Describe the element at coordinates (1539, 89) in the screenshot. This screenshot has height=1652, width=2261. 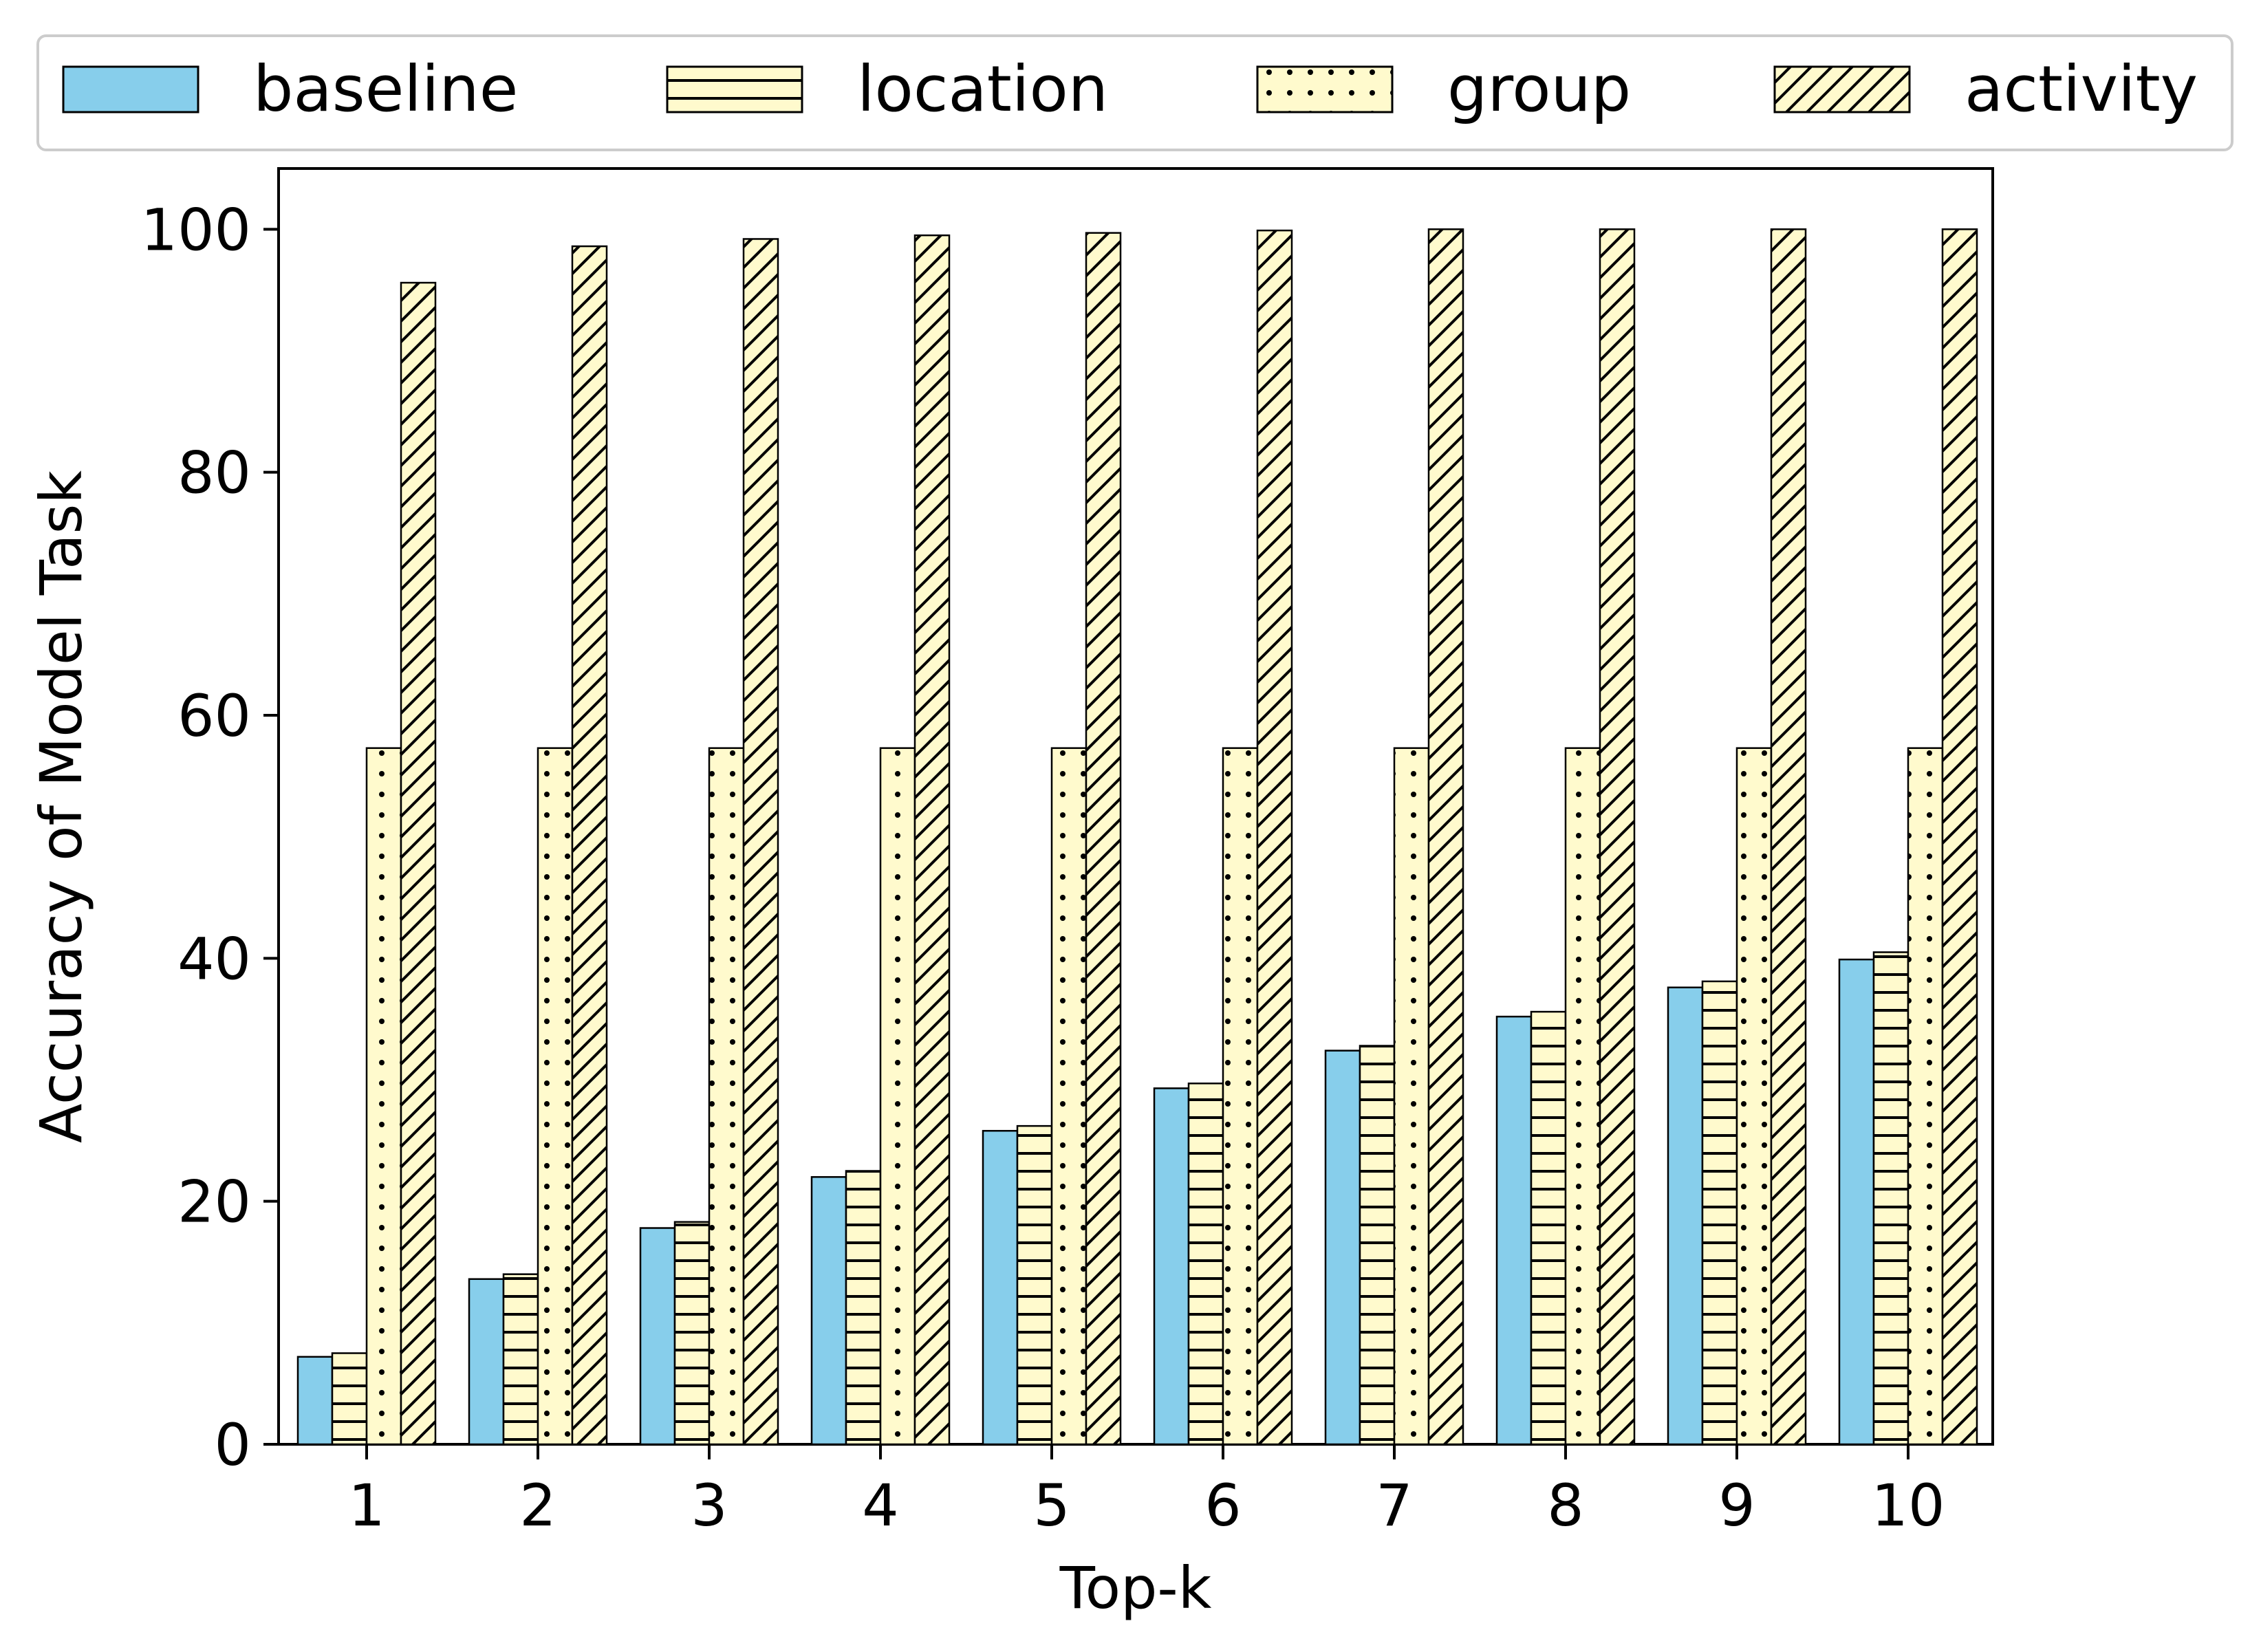
I see `legend-label-group: group` at that location.